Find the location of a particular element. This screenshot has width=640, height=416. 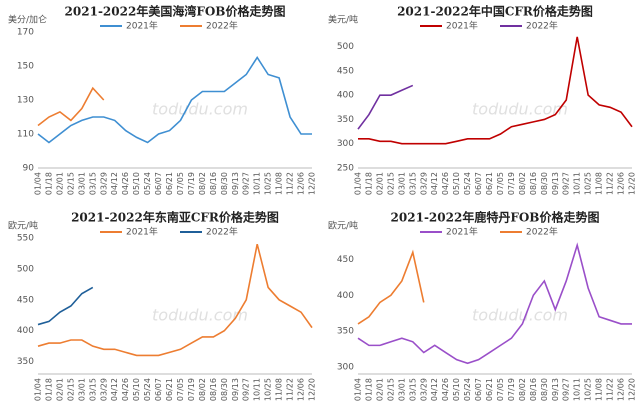

y-tick-label: 90 is located at coordinates (29, 169).